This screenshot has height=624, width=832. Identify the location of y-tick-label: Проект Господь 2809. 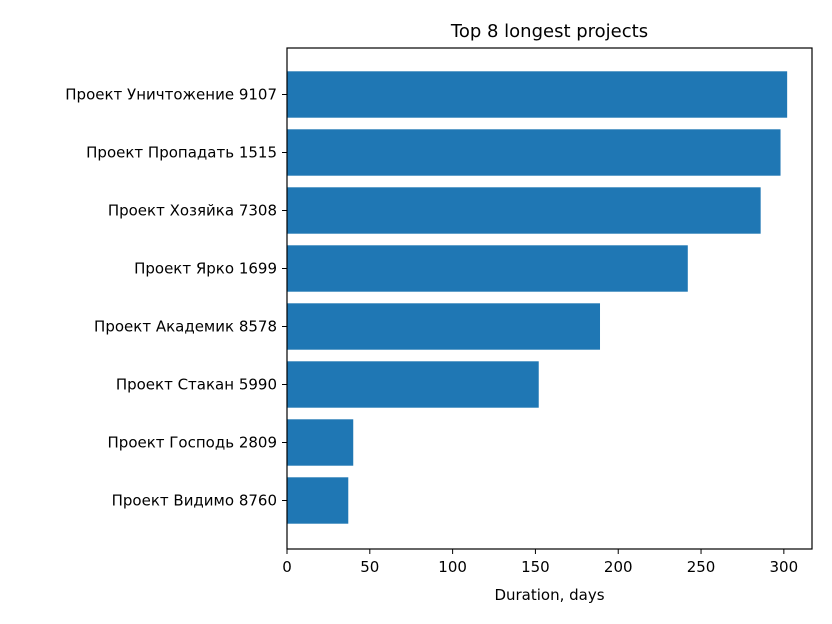
(192, 443).